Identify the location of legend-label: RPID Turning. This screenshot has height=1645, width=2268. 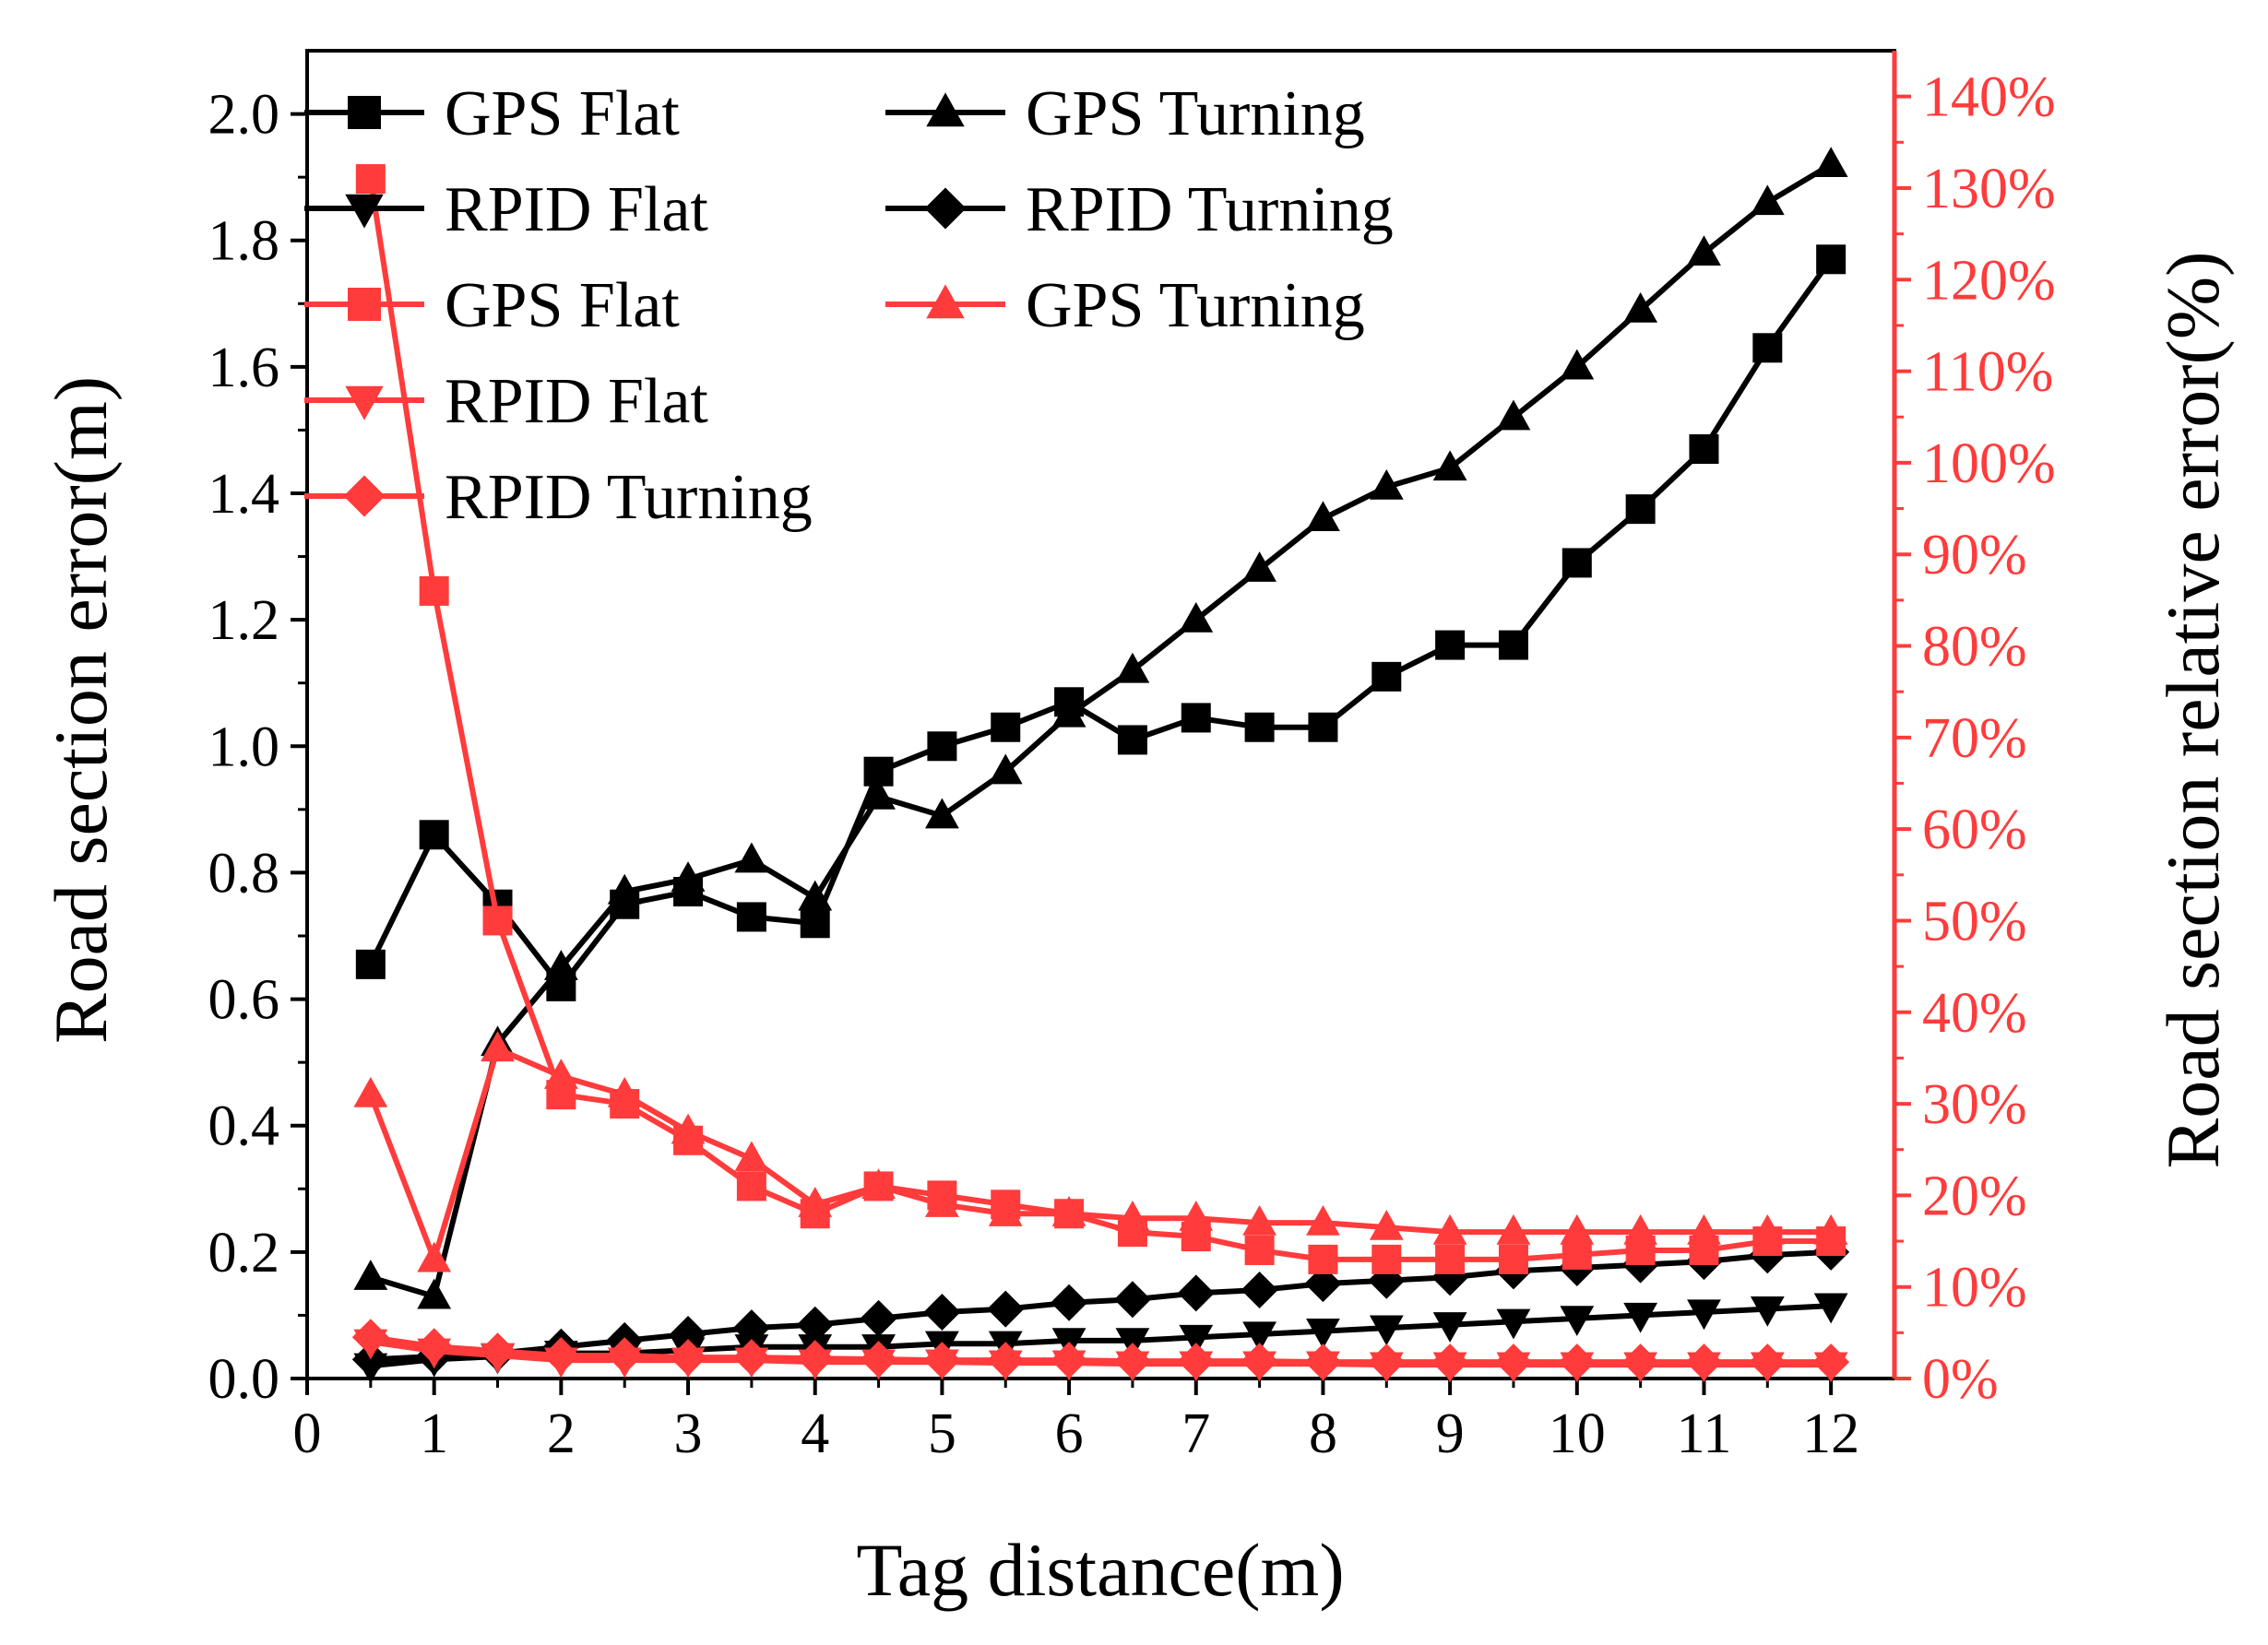
(1210, 210).